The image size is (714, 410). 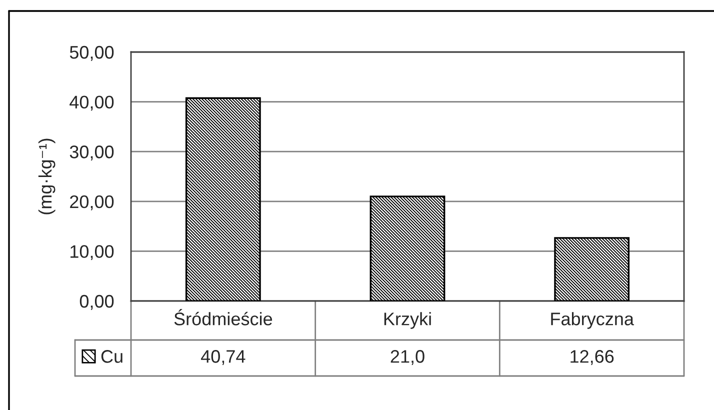 What do you see at coordinates (111, 356) in the screenshot?
I see `text: Cu` at bounding box center [111, 356].